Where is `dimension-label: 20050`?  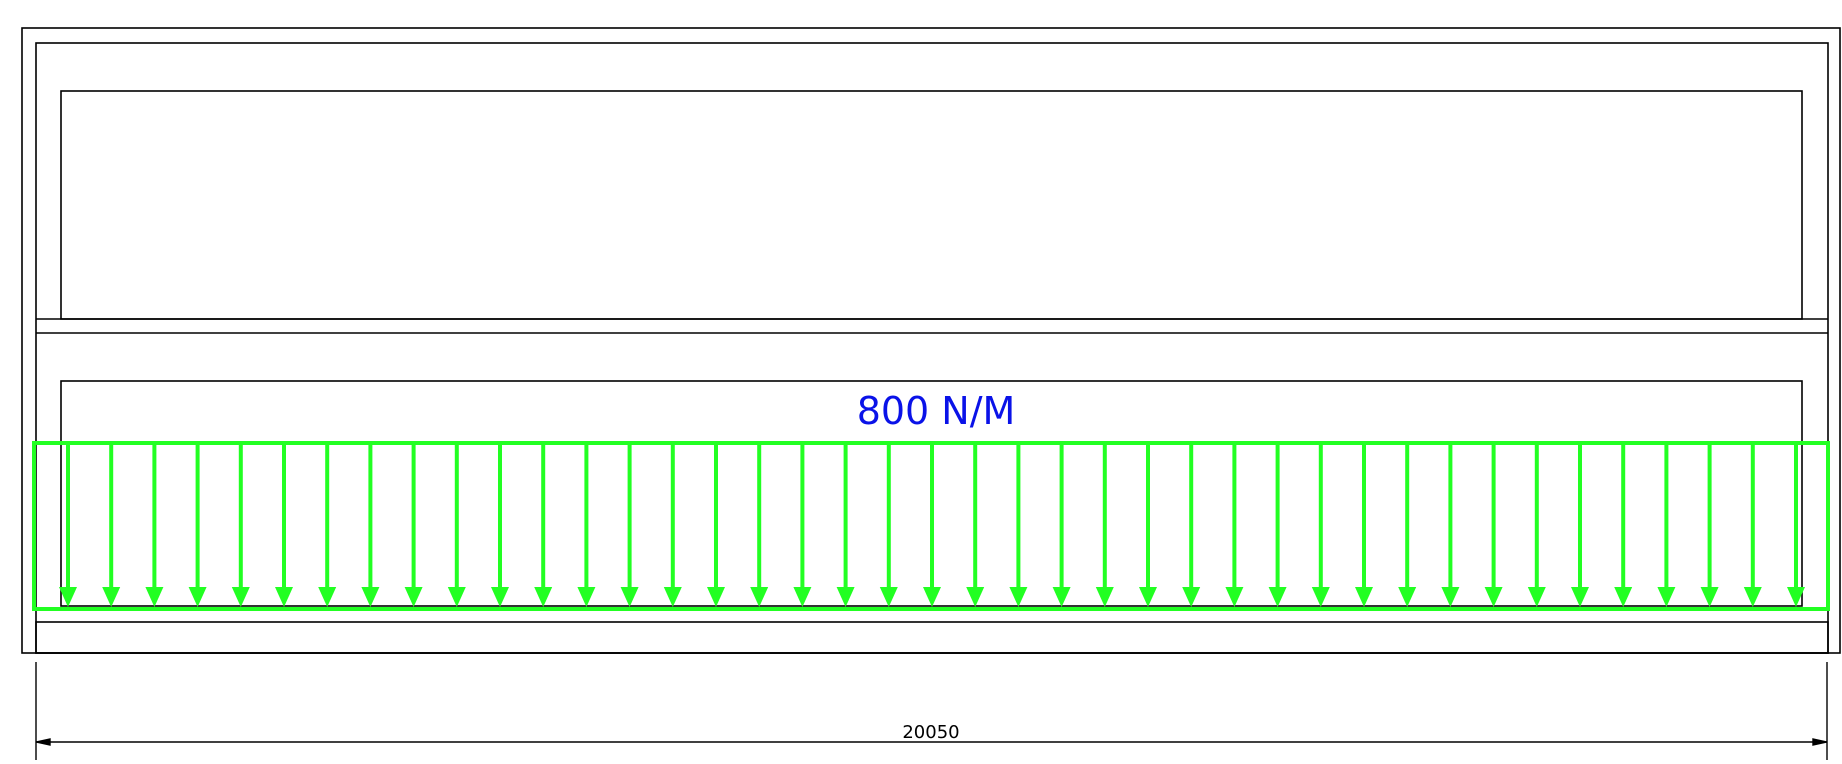
dimension-label: 20050 is located at coordinates (930, 732).